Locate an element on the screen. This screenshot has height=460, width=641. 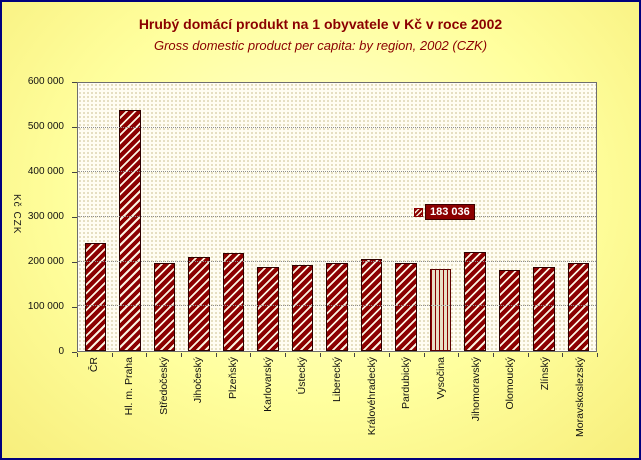
x-axis-label-ČR: ČR is located at coordinates (94, 365).